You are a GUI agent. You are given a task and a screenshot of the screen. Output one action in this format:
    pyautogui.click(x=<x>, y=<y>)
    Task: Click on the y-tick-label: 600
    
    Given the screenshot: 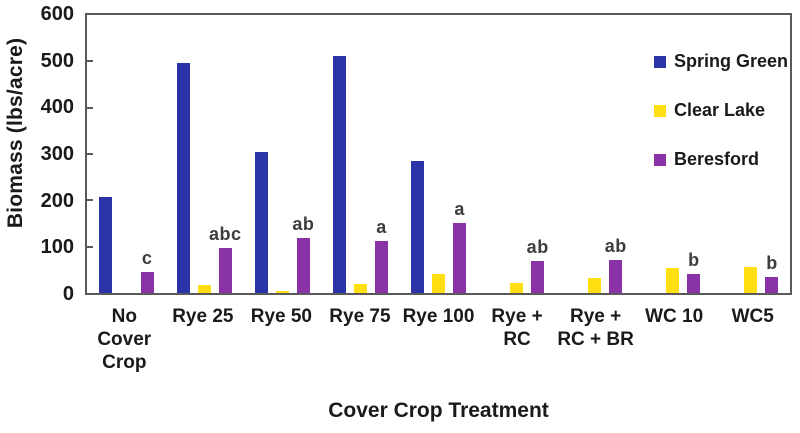 What is the action you would take?
    pyautogui.click(x=57, y=14)
    